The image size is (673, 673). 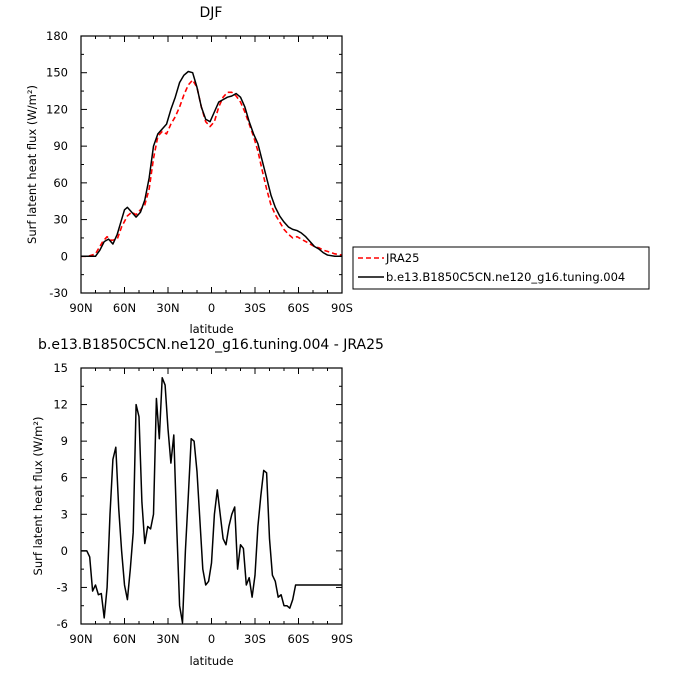 I want to click on y-tick-label: 150, so click(x=57, y=73).